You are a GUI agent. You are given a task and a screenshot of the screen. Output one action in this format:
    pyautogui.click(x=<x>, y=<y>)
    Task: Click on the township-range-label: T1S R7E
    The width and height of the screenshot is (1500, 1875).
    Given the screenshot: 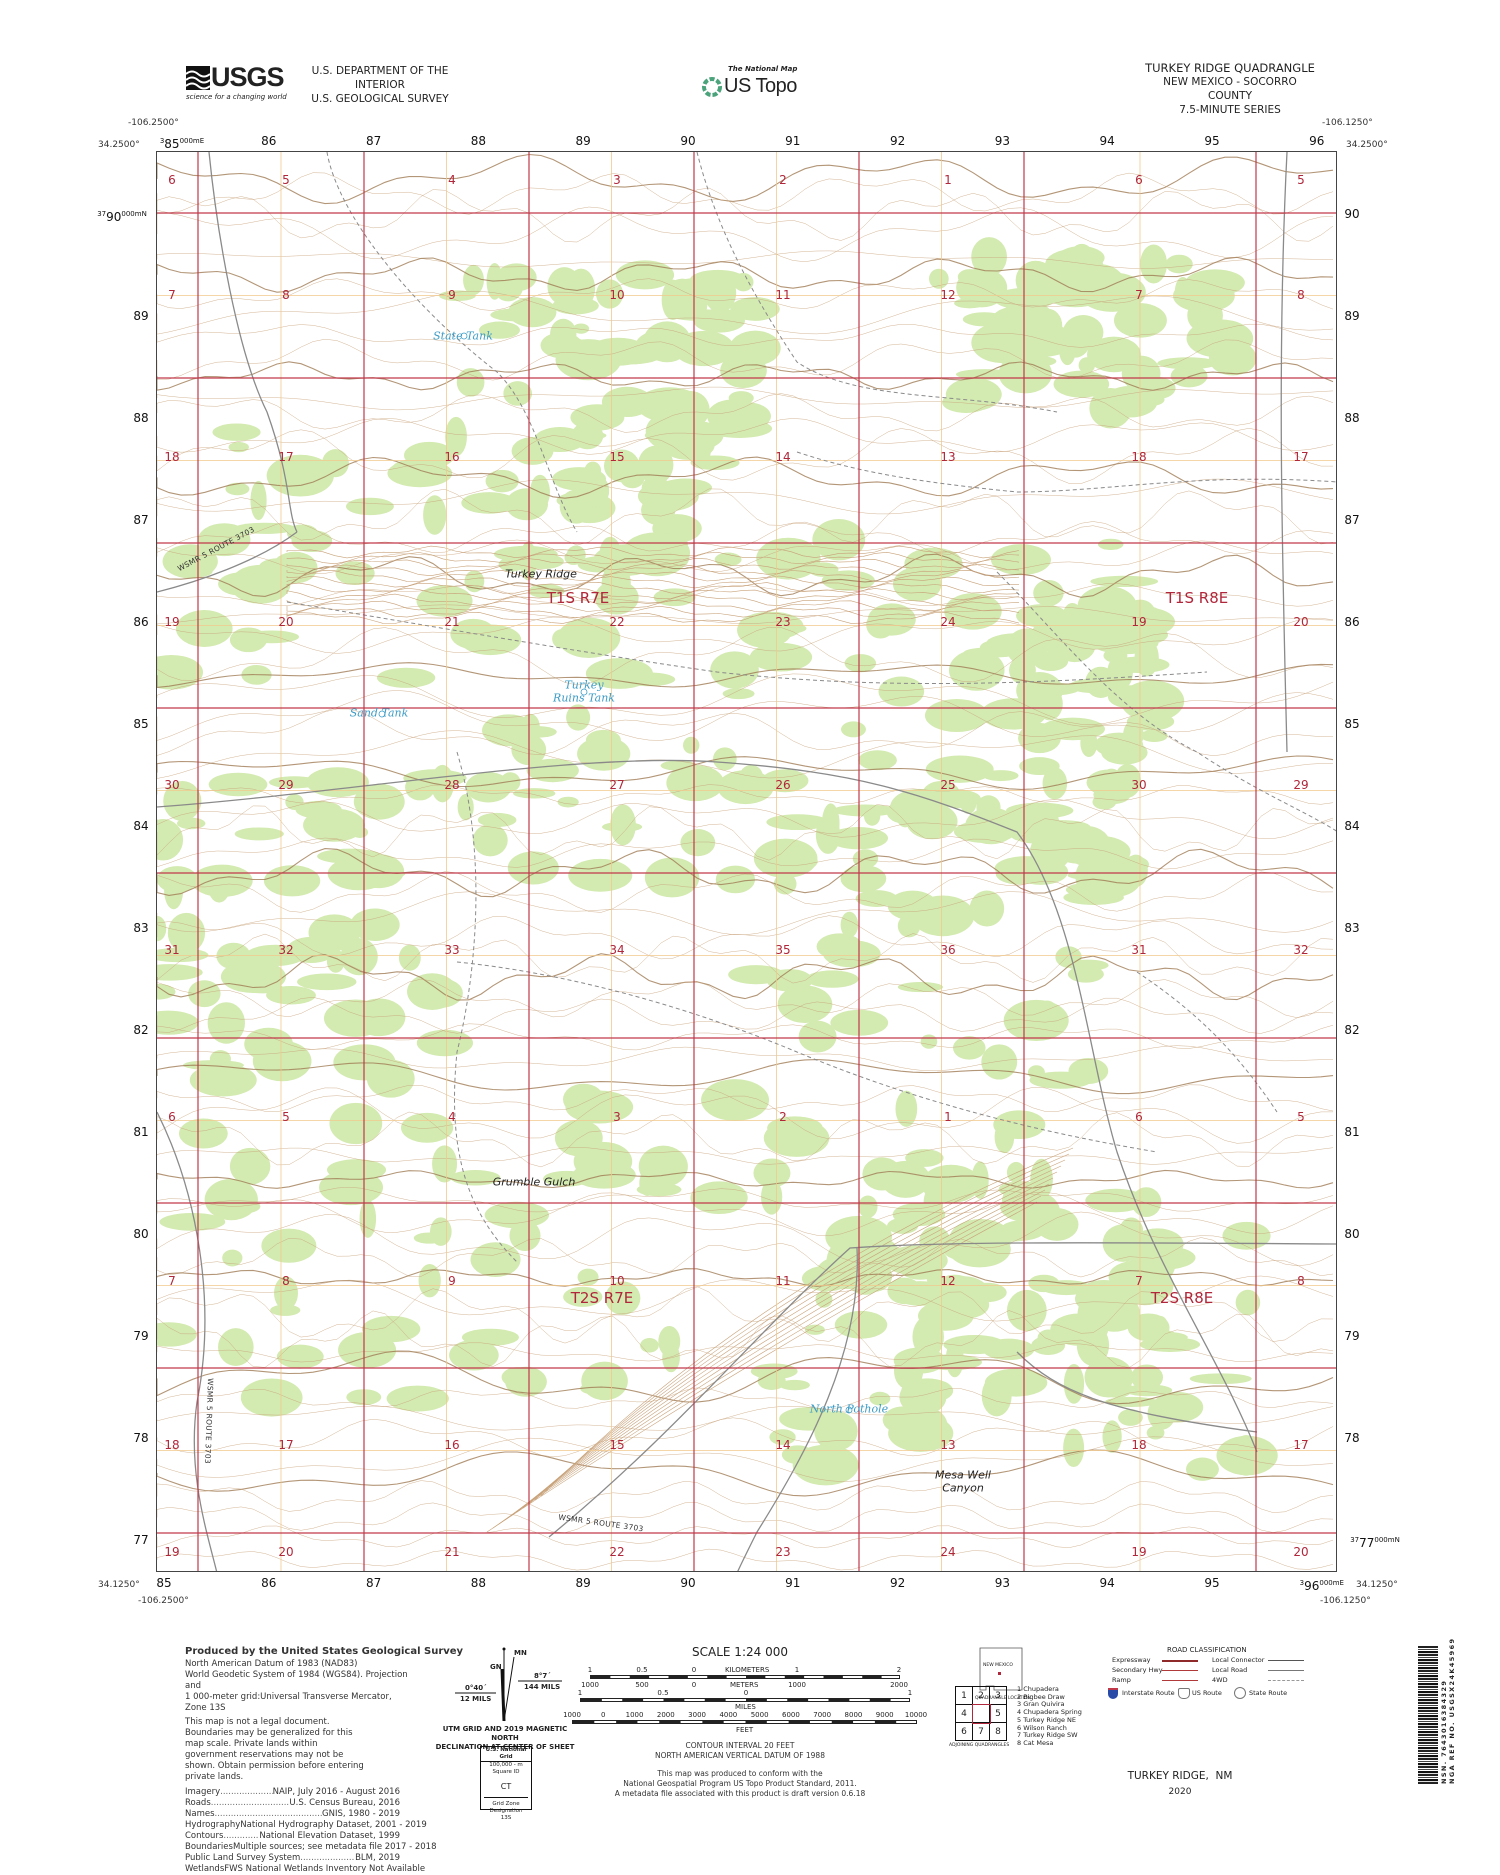 What is the action you would take?
    pyautogui.click(x=578, y=598)
    